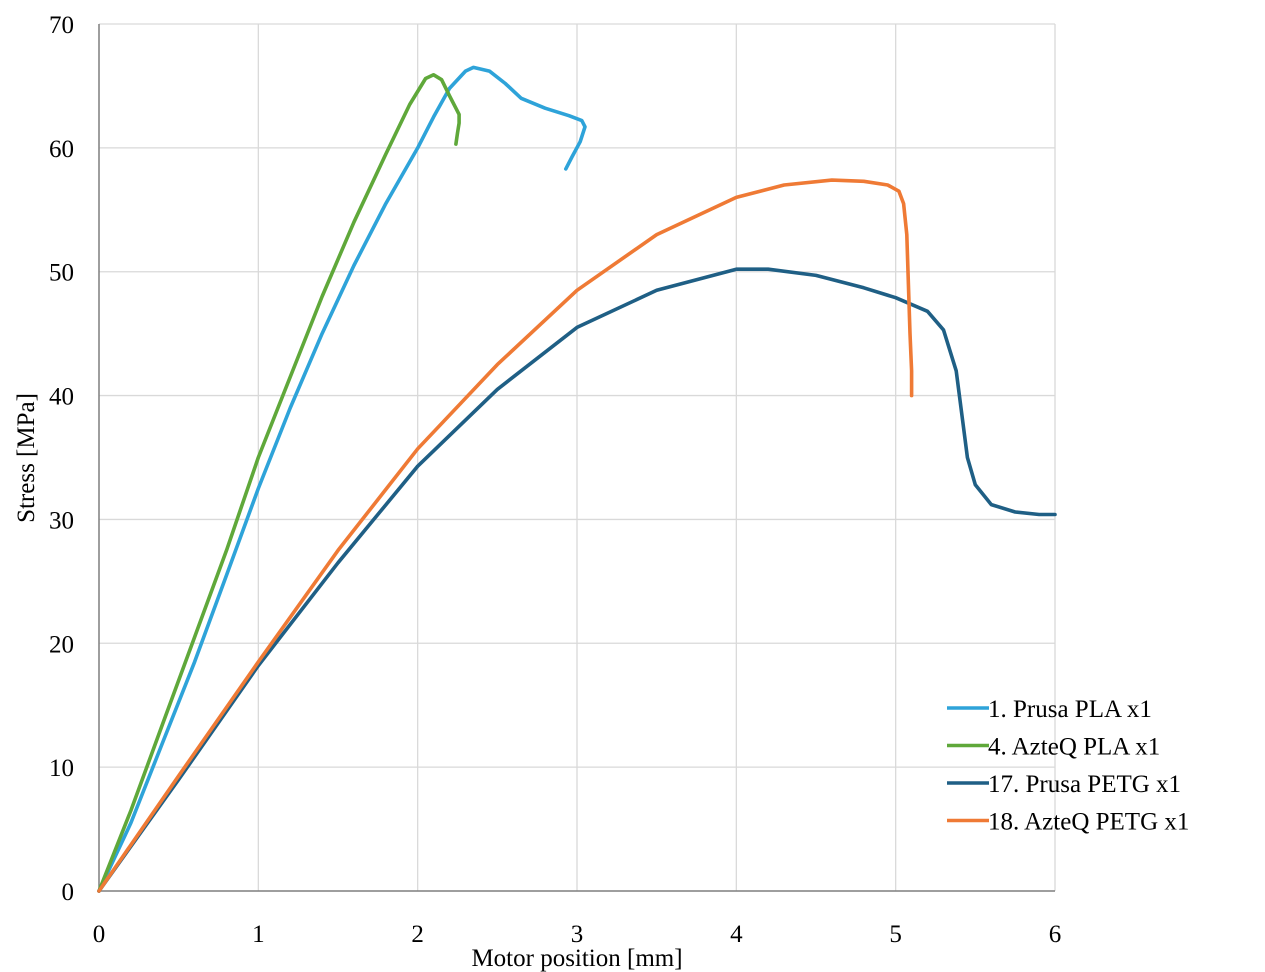  What do you see at coordinates (61, 768) in the screenshot?
I see `y-tick-label: 10` at bounding box center [61, 768].